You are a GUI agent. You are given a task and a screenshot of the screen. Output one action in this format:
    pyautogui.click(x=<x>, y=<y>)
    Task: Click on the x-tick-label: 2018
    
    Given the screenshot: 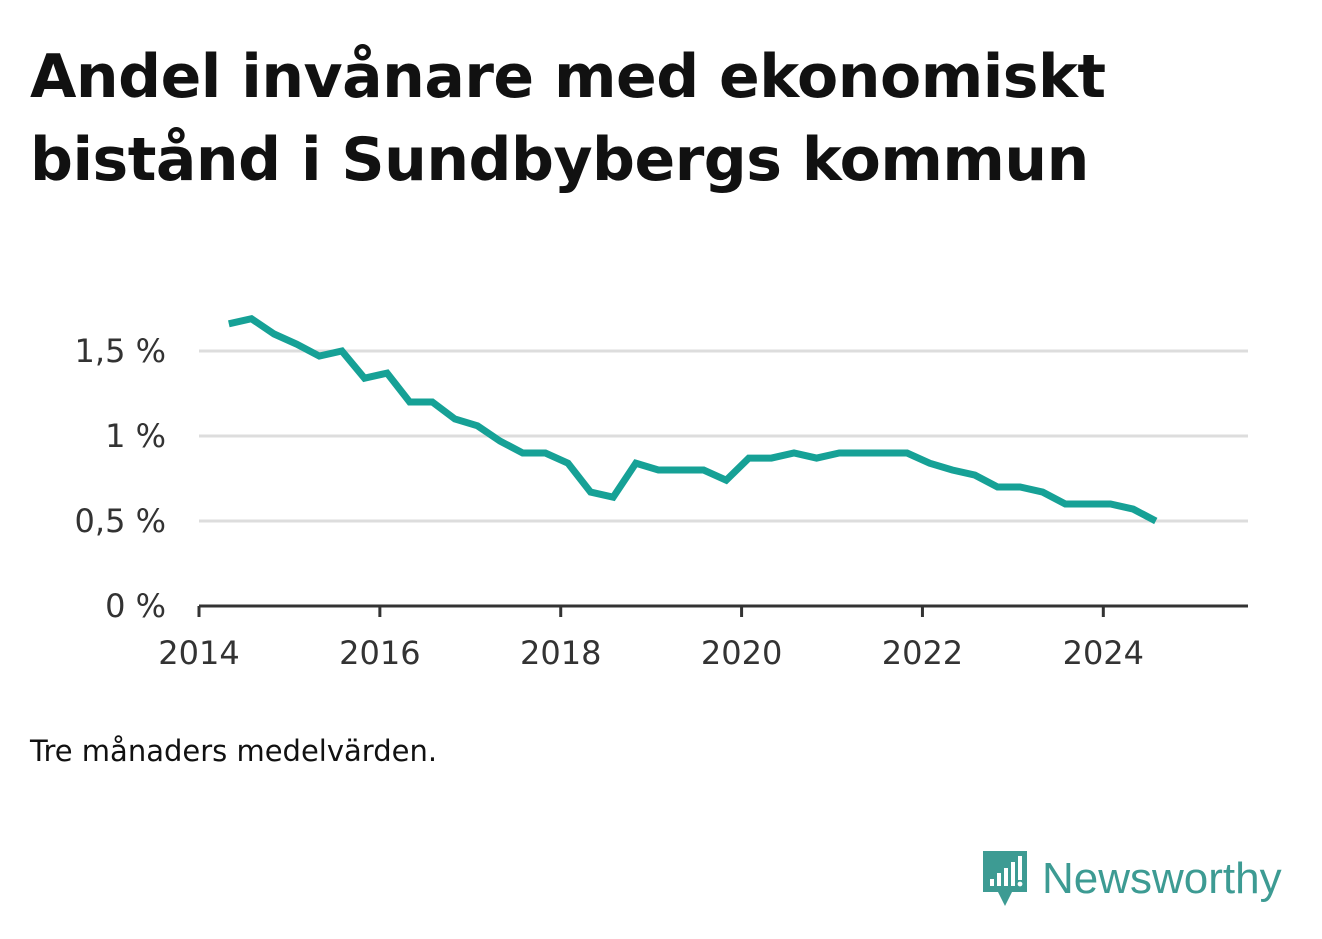 What is the action you would take?
    pyautogui.click(x=560, y=653)
    